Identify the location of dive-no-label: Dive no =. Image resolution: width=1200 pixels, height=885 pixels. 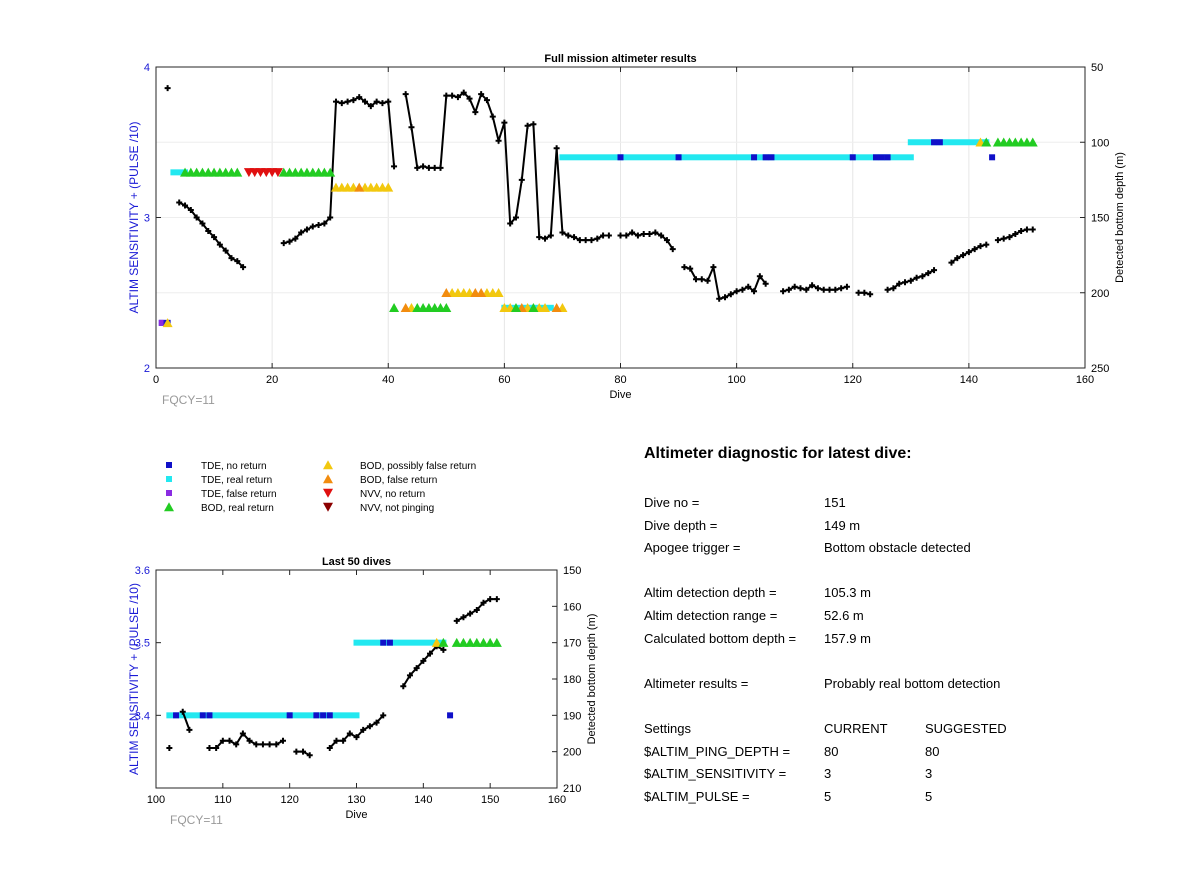
(672, 502).